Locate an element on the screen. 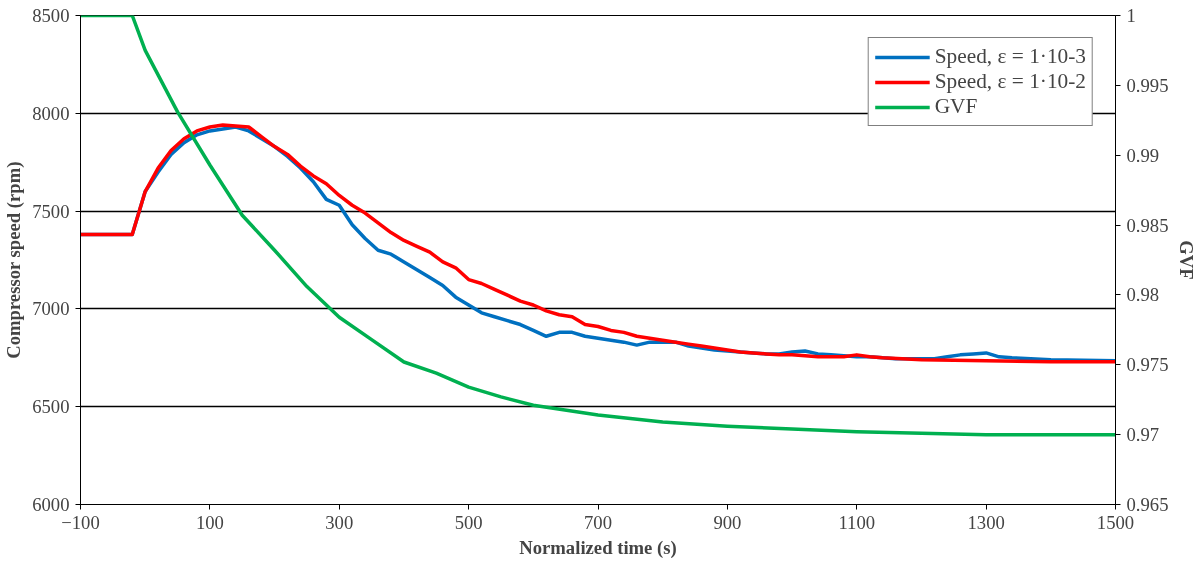  y-axis-title: Compressor speed (rpm) is located at coordinates (14, 260).